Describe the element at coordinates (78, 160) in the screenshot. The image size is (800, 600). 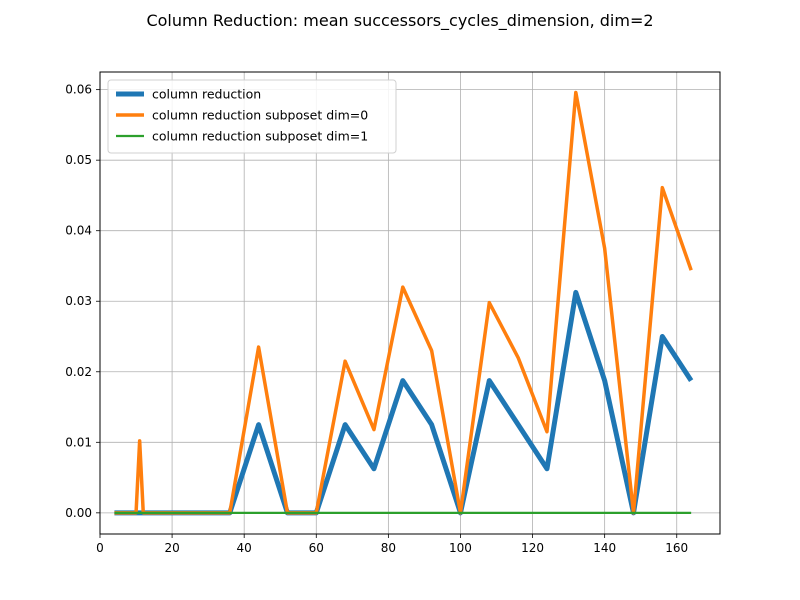
I see `y-tick-label: 0.05` at that location.